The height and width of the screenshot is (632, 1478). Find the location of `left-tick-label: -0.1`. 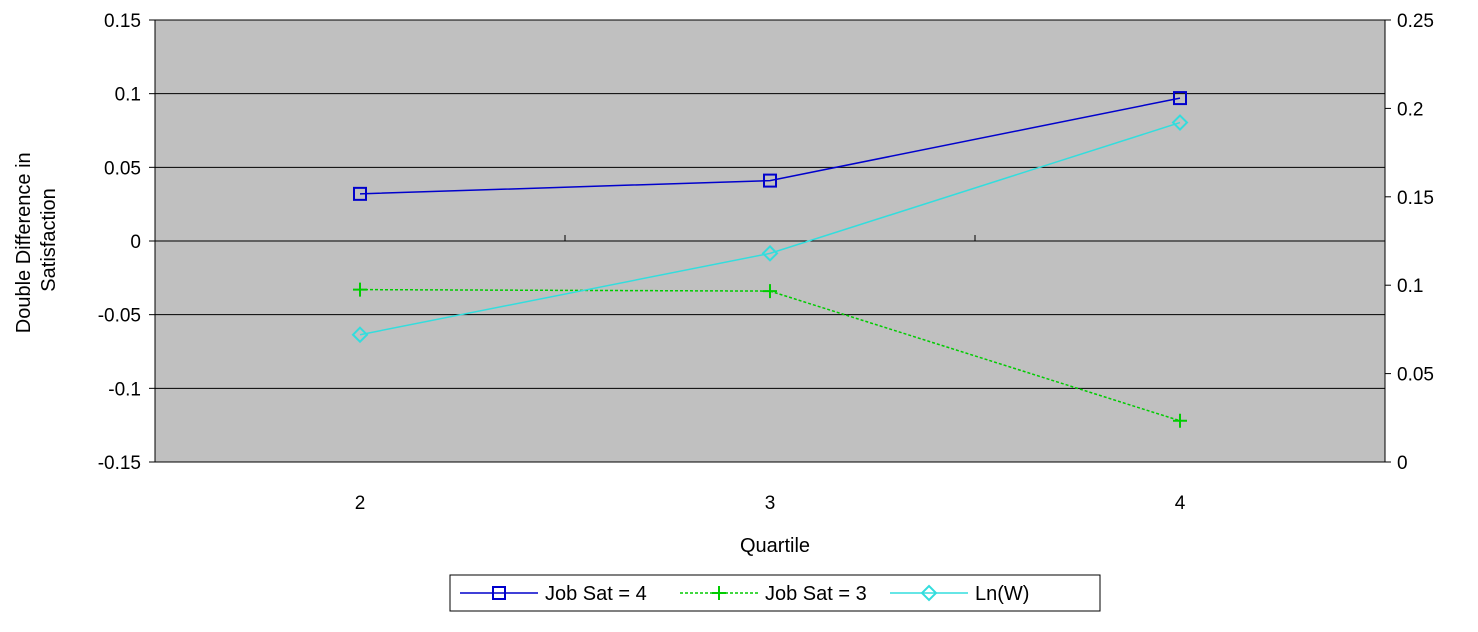

left-tick-label: -0.1 is located at coordinates (124, 389).